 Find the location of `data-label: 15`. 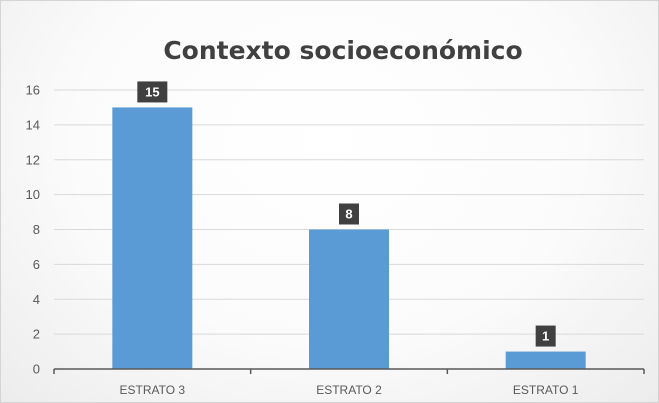

data-label: 15 is located at coordinates (152, 91).